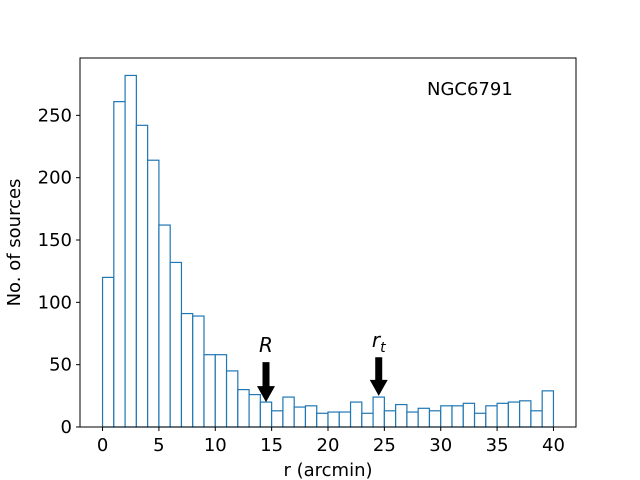  I want to click on annotation-label: R, so click(266, 345).